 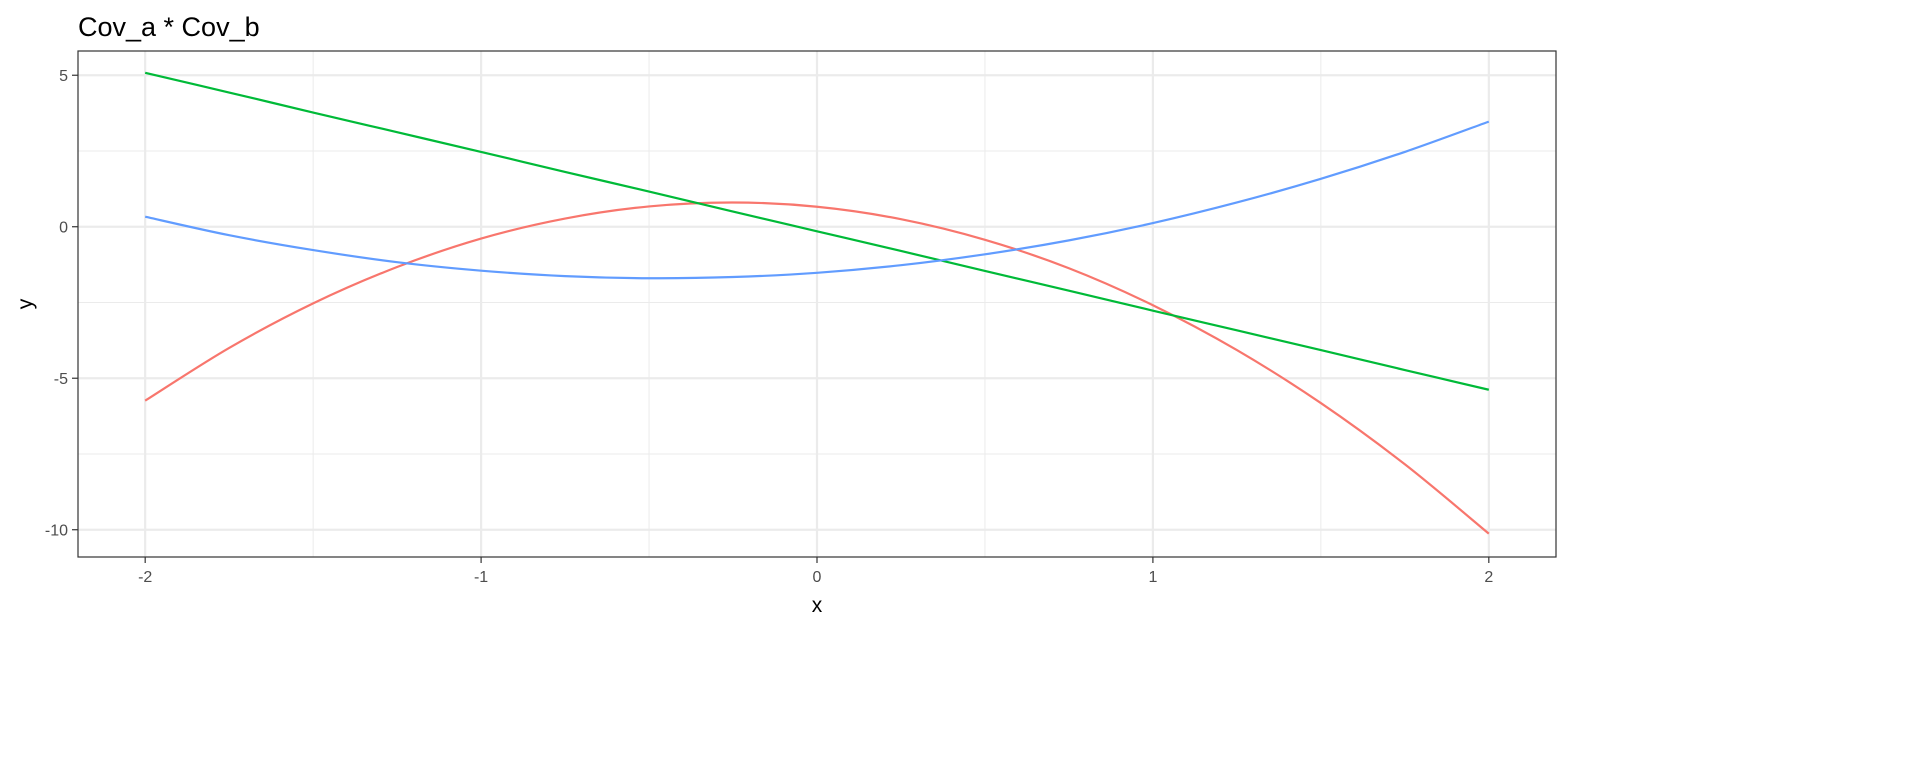 What do you see at coordinates (1488, 577) in the screenshot?
I see `x-tick-label: 2` at bounding box center [1488, 577].